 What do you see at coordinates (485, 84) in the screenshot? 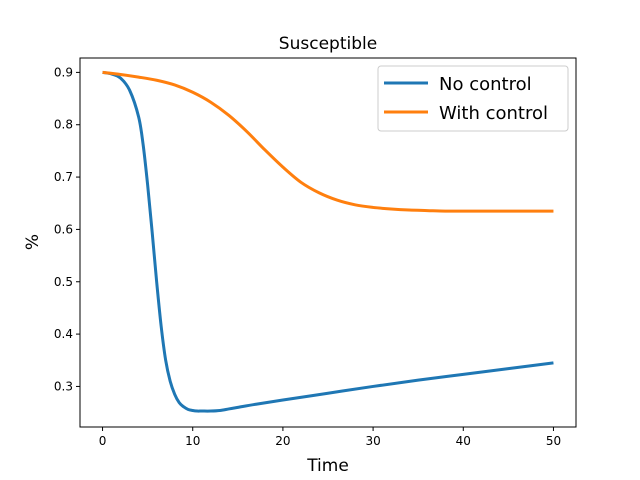
I see `legend-label-no-control: No control` at bounding box center [485, 84].